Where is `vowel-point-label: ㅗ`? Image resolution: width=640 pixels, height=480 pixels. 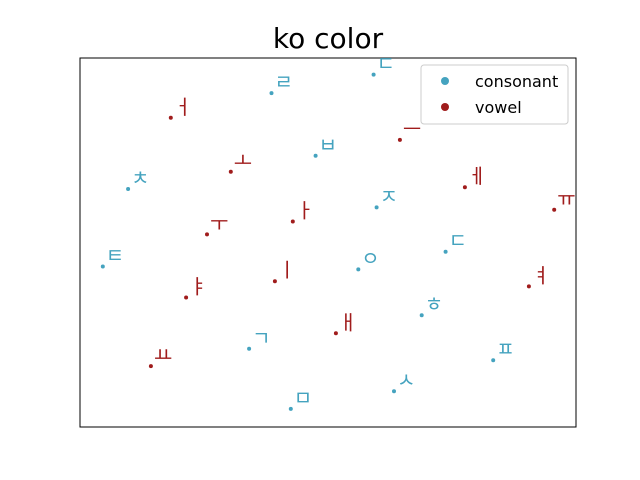 vowel-point-label: ㅗ is located at coordinates (243, 161).